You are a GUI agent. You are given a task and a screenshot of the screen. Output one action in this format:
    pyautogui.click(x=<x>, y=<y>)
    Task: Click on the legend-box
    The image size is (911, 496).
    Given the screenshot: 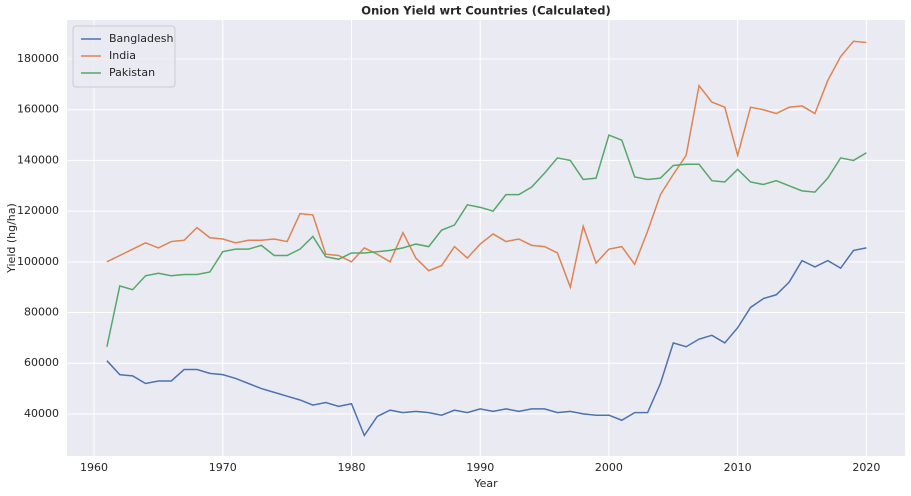 What is the action you would take?
    pyautogui.click(x=124, y=56)
    